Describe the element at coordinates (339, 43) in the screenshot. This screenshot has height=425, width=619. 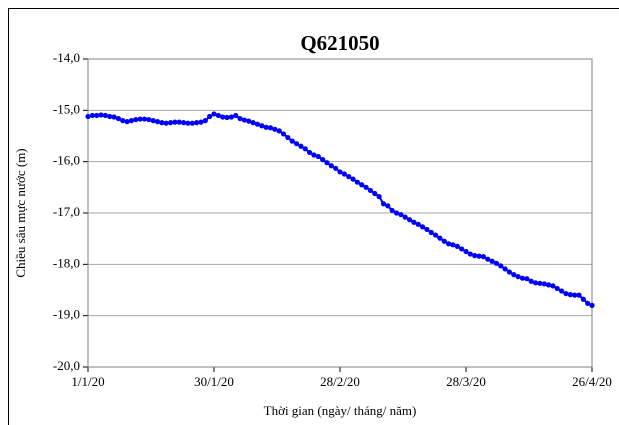
I see `chart-title: Q621050` at that location.